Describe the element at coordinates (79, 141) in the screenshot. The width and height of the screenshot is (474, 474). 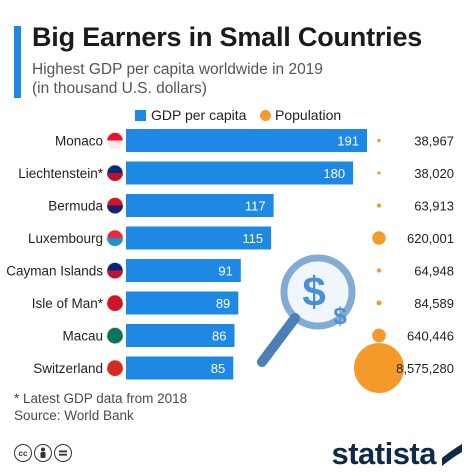
I see `category-label: Monaco` at that location.